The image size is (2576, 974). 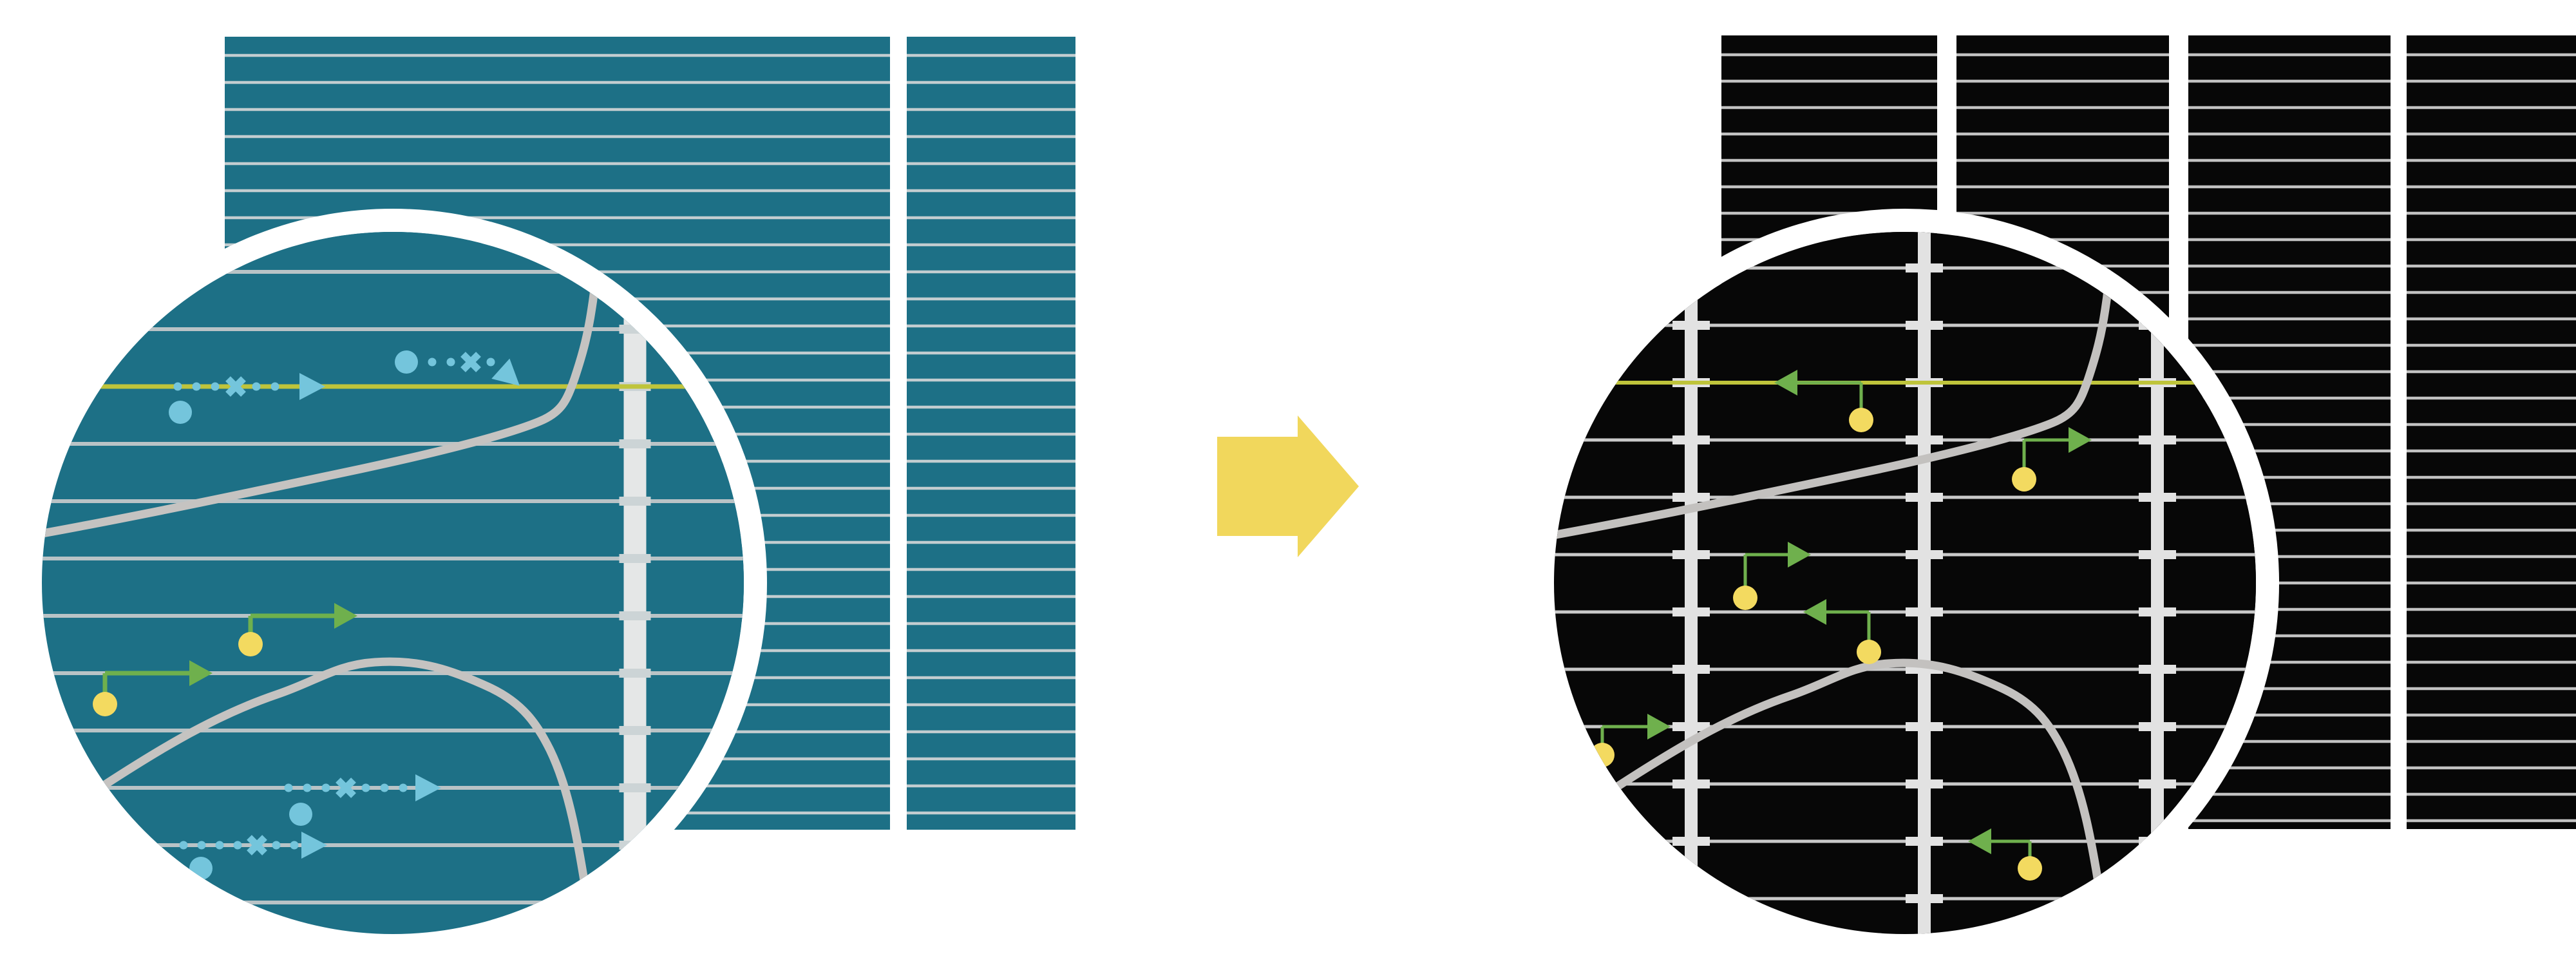 What do you see at coordinates (1288, 486) in the screenshot?
I see `transform-arrow-icon` at bounding box center [1288, 486].